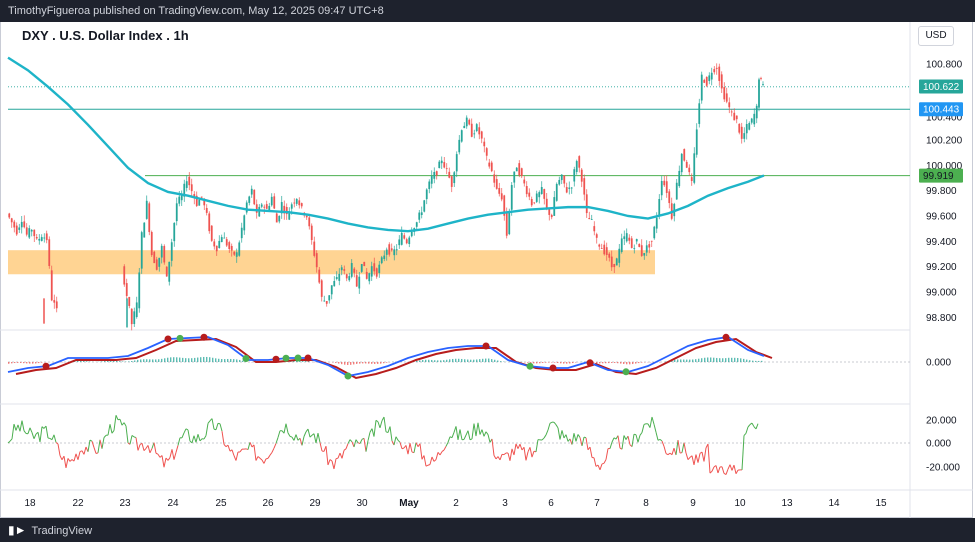 The image size is (975, 543). What do you see at coordinates (740, 503) in the screenshot?
I see `time-tick-label: 10` at bounding box center [740, 503].